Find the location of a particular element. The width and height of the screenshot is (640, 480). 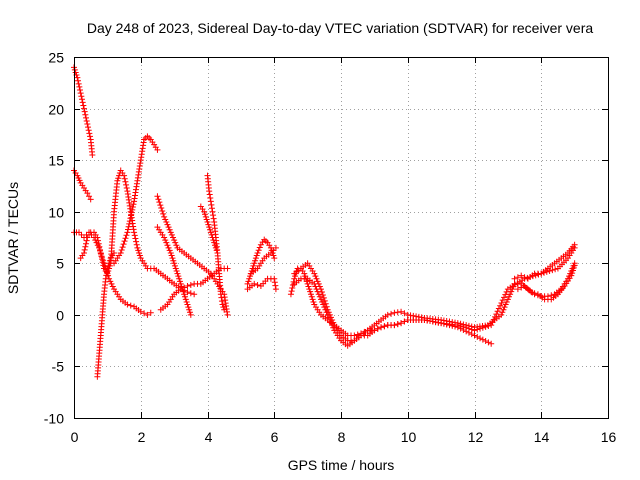

x-tick-label: 8 is located at coordinates (342, 437).